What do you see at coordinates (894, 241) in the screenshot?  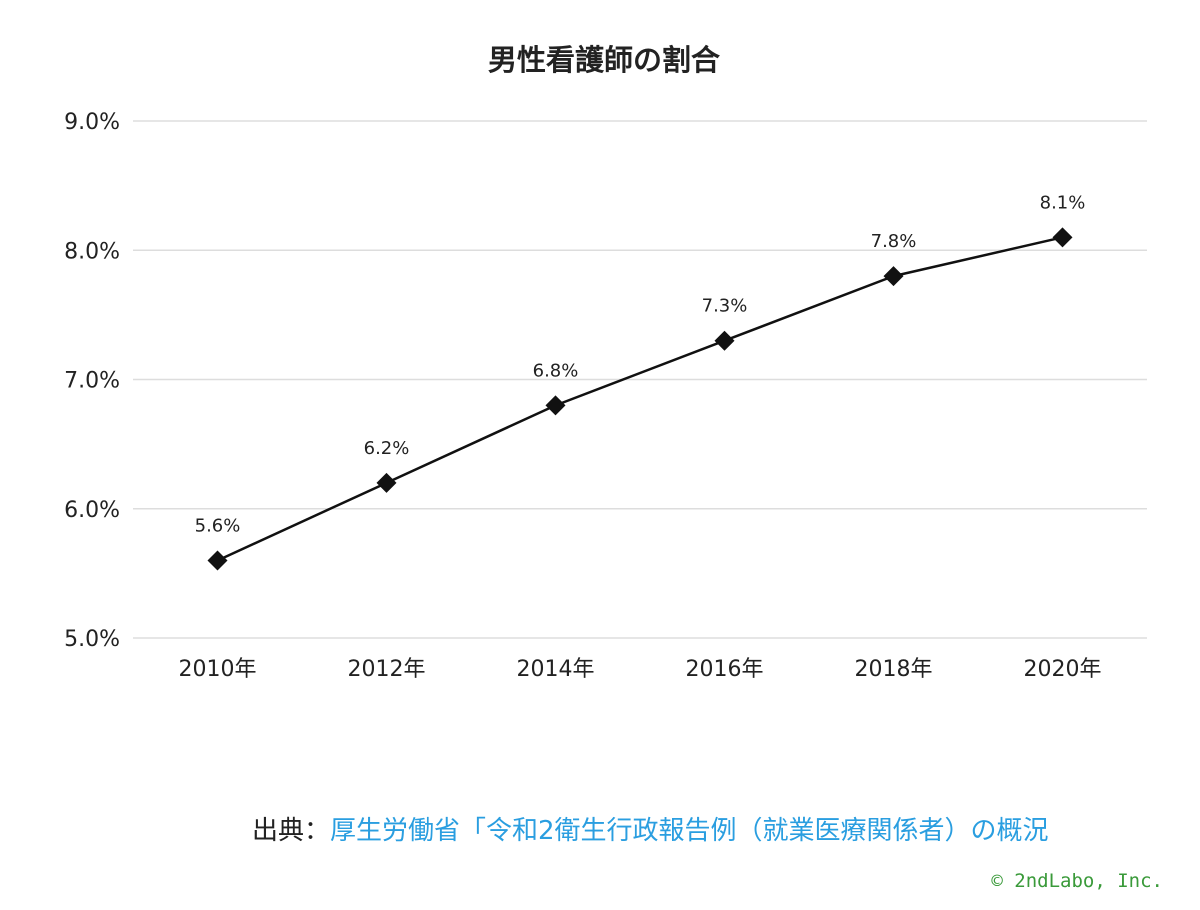 I see `value-label: 7.8%` at bounding box center [894, 241].